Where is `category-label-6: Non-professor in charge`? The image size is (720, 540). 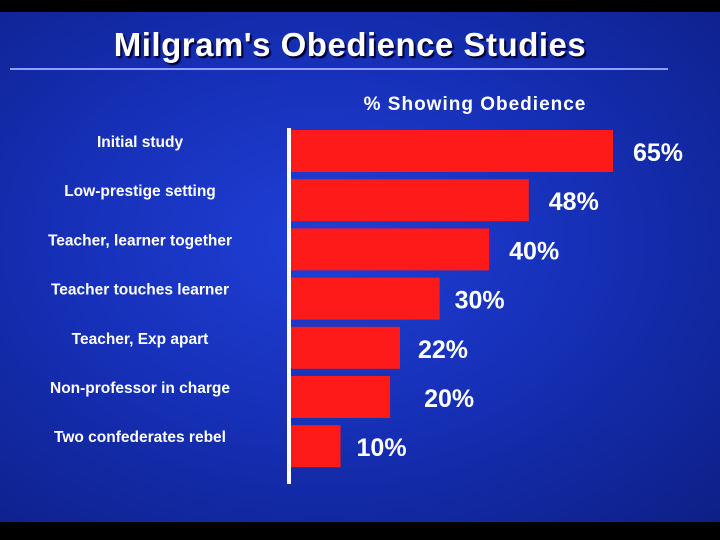
category-label-6: Non-professor in charge is located at coordinates (140, 388).